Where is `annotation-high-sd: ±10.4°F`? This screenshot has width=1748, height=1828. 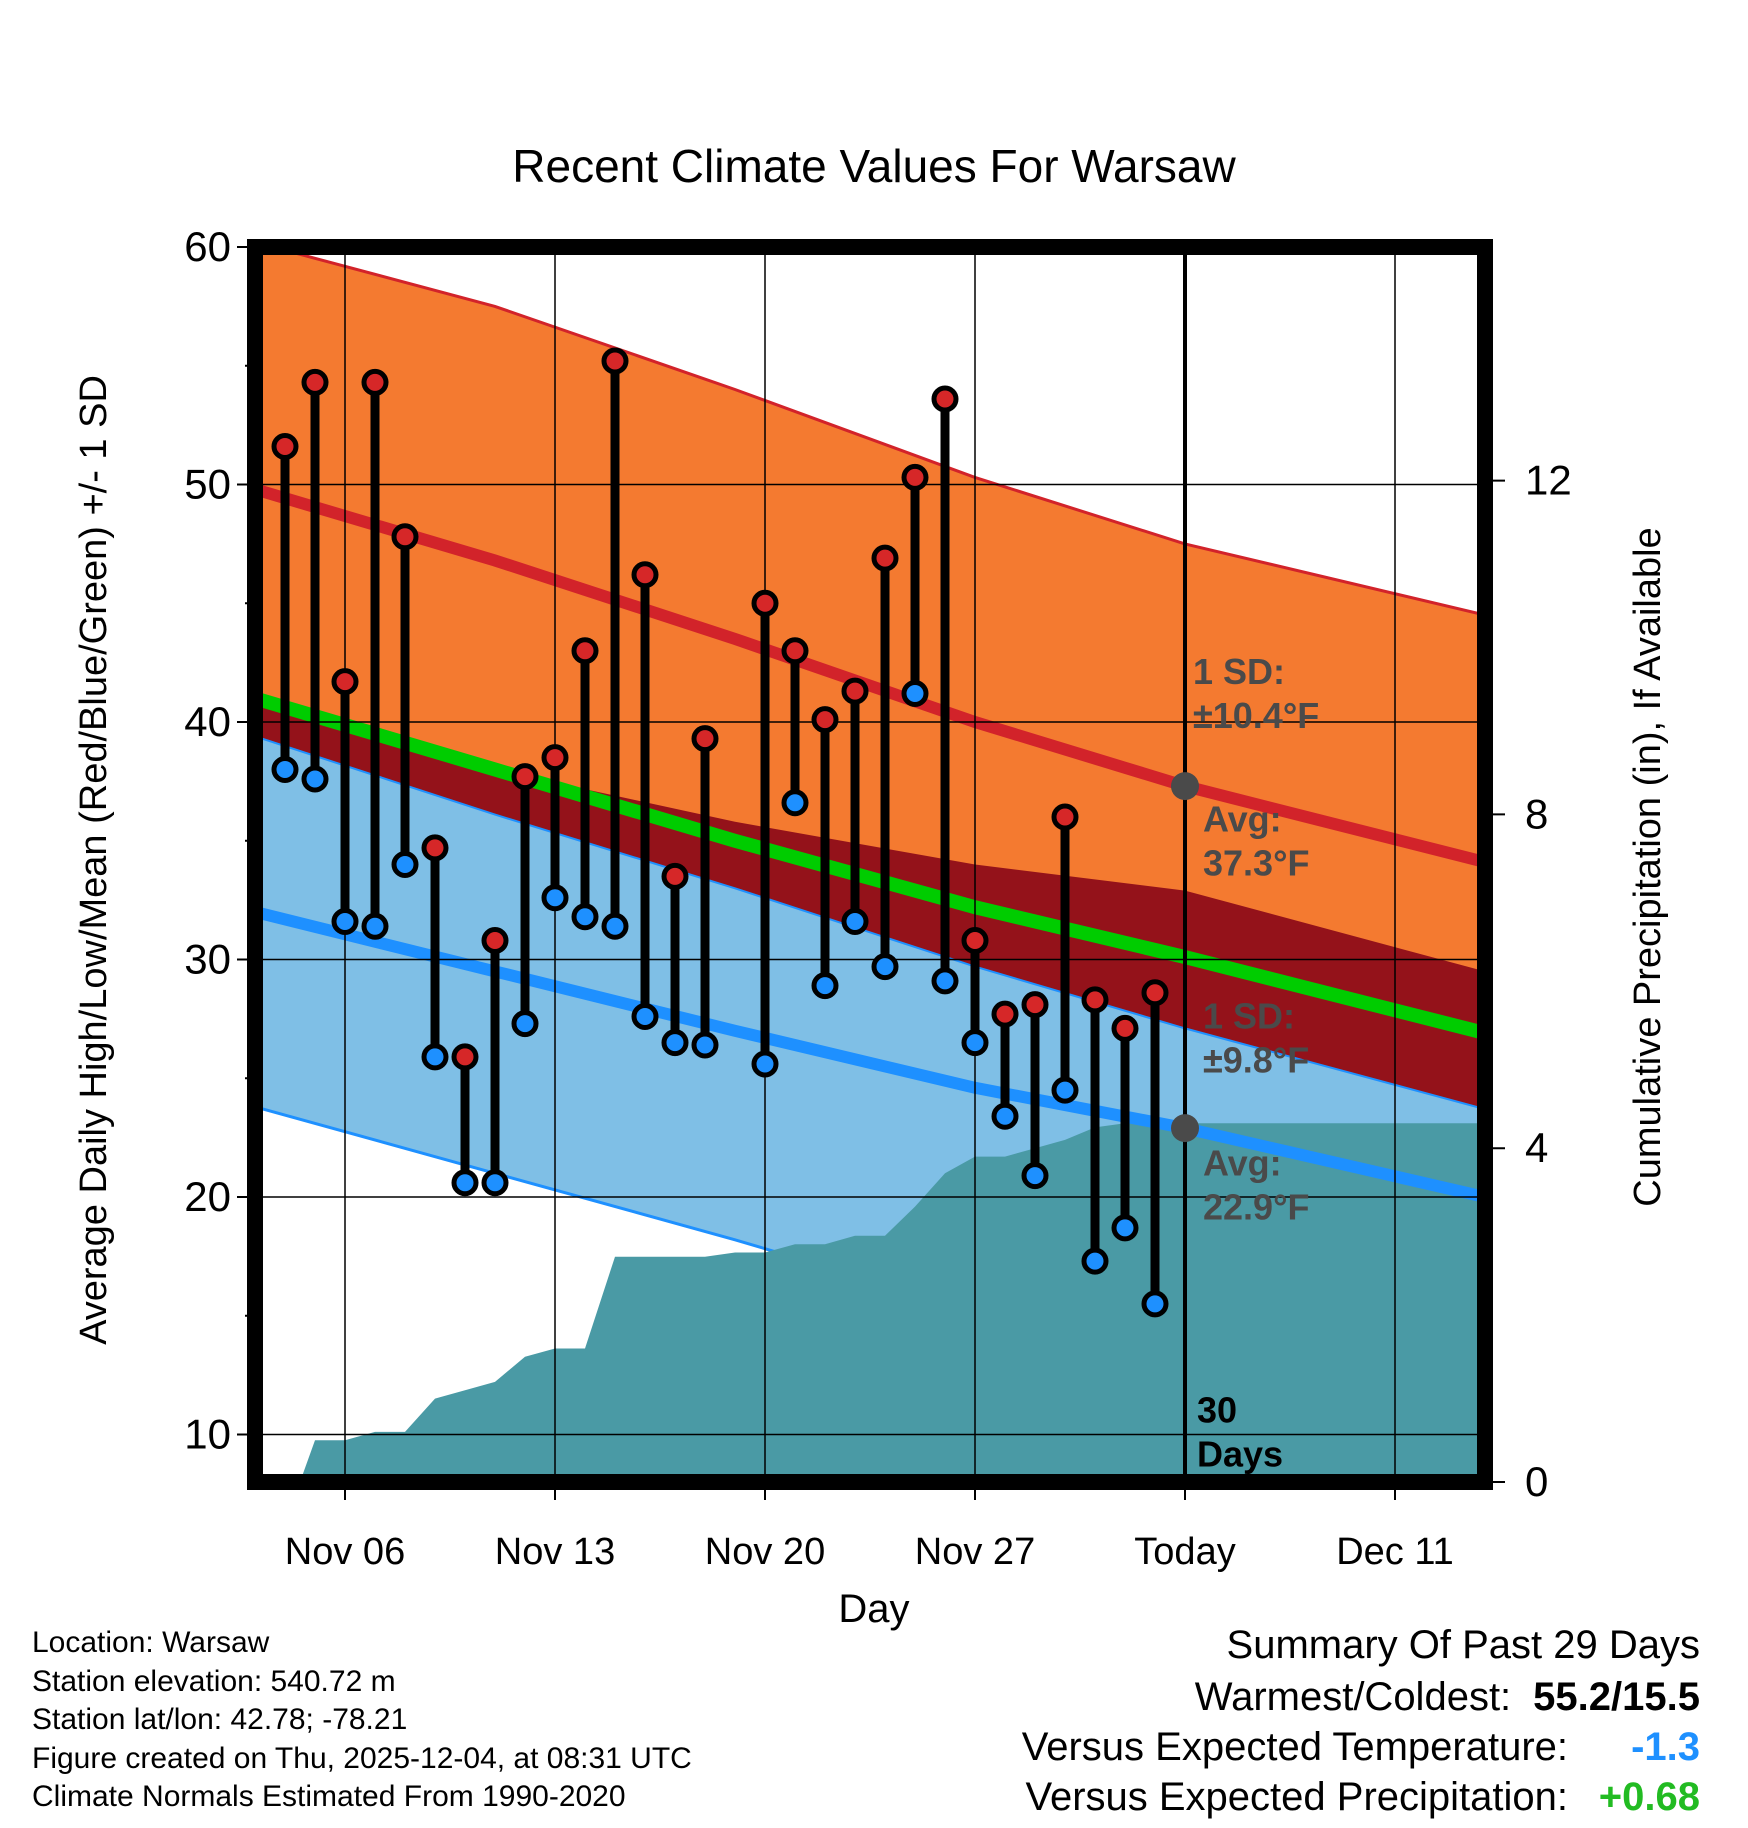 annotation-high-sd: ±10.4°F is located at coordinates (1256, 715).